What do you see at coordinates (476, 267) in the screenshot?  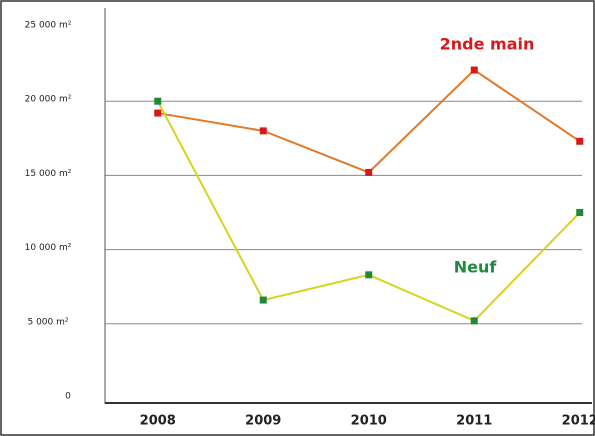 I see `series-label: Neuf` at bounding box center [476, 267].